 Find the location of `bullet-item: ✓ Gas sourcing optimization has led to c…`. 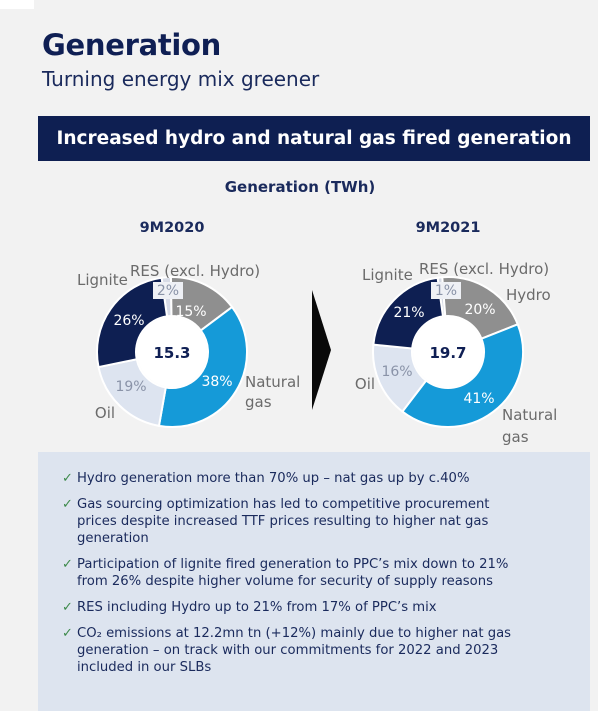

bullet-item: ✓ Gas sourcing optimization has led to c… is located at coordinates (276, 521).